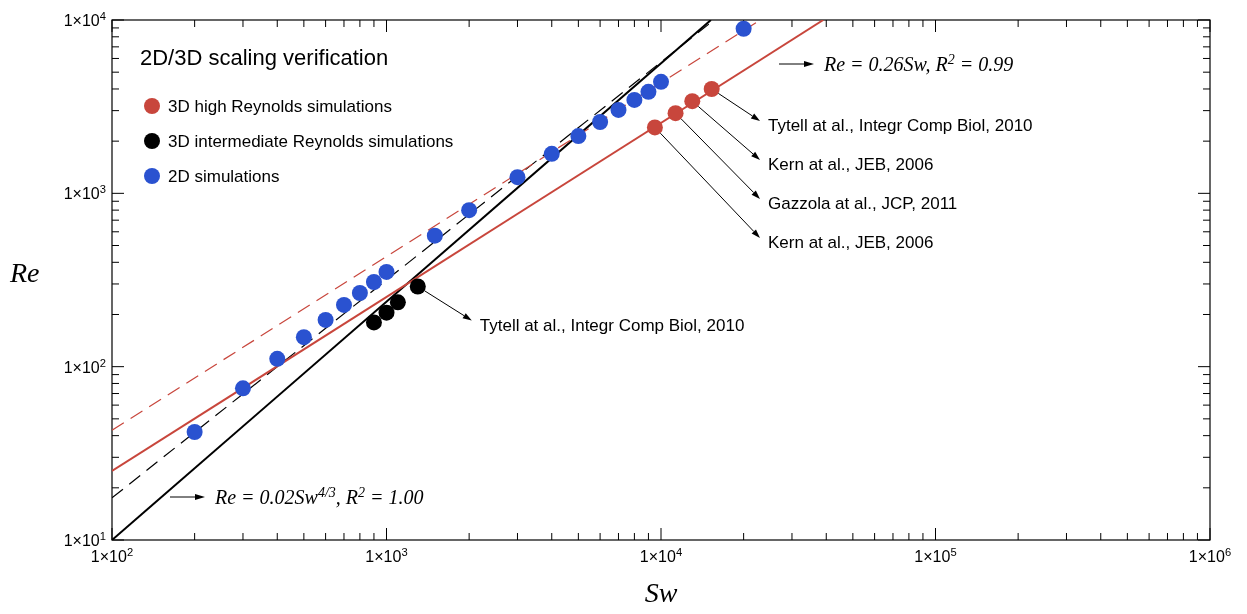  I want to click on y-tick-label: 1×10$^{4}$, so click(84, 19).